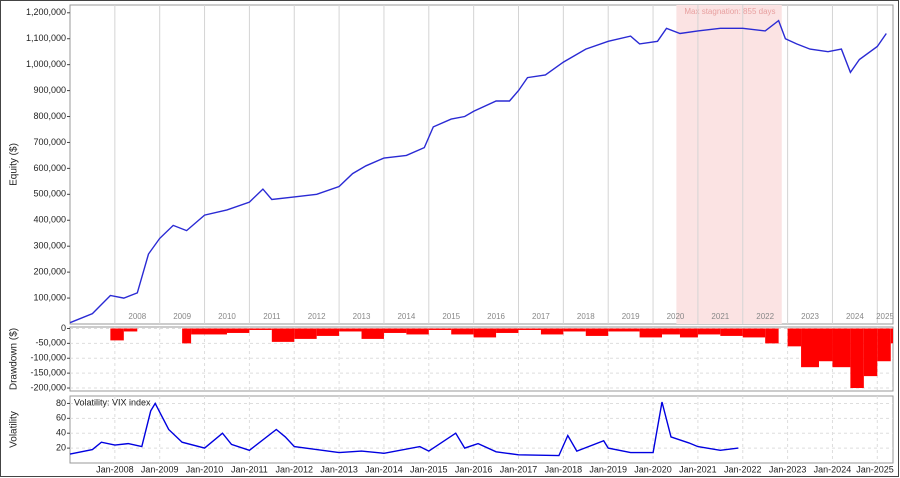  I want to click on y-tick-label: 600,000, so click(49, 168).